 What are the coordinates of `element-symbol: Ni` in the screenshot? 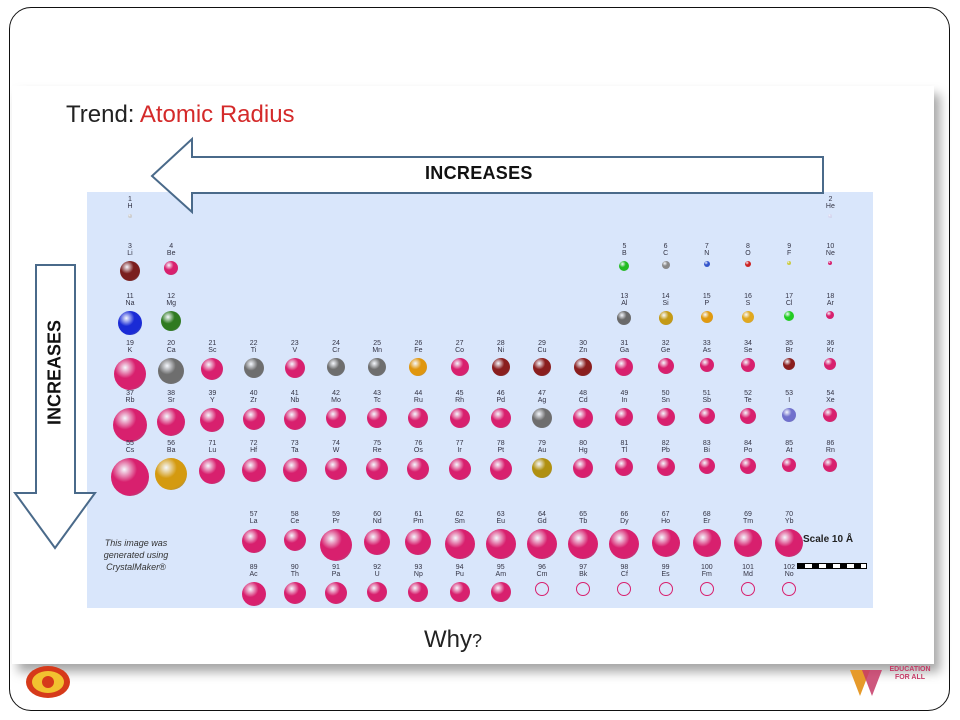 It's located at (501, 350).